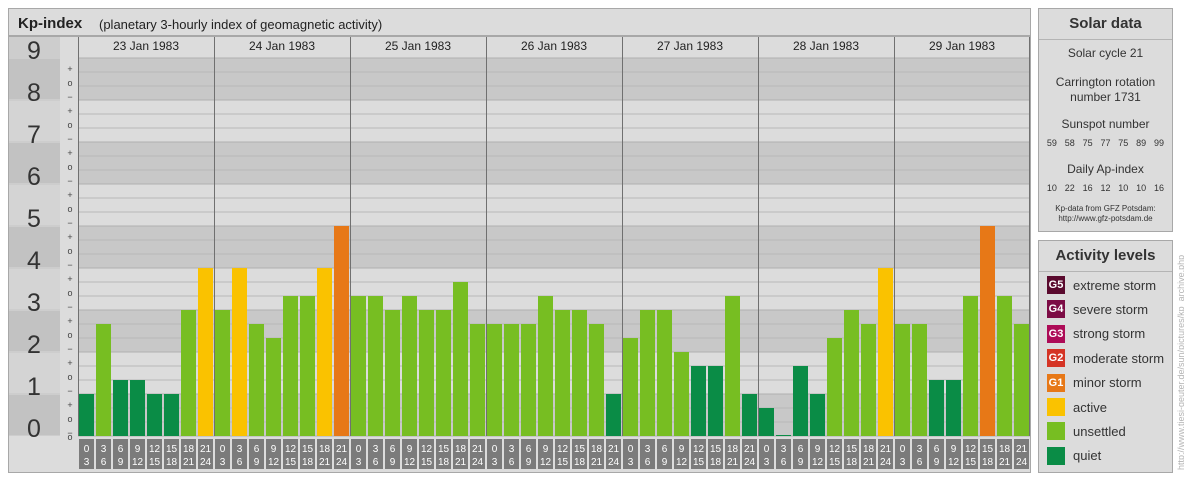 This screenshot has height=480, width=1184. I want to click on day-label: 24 Jan 1983, so click(282, 46).